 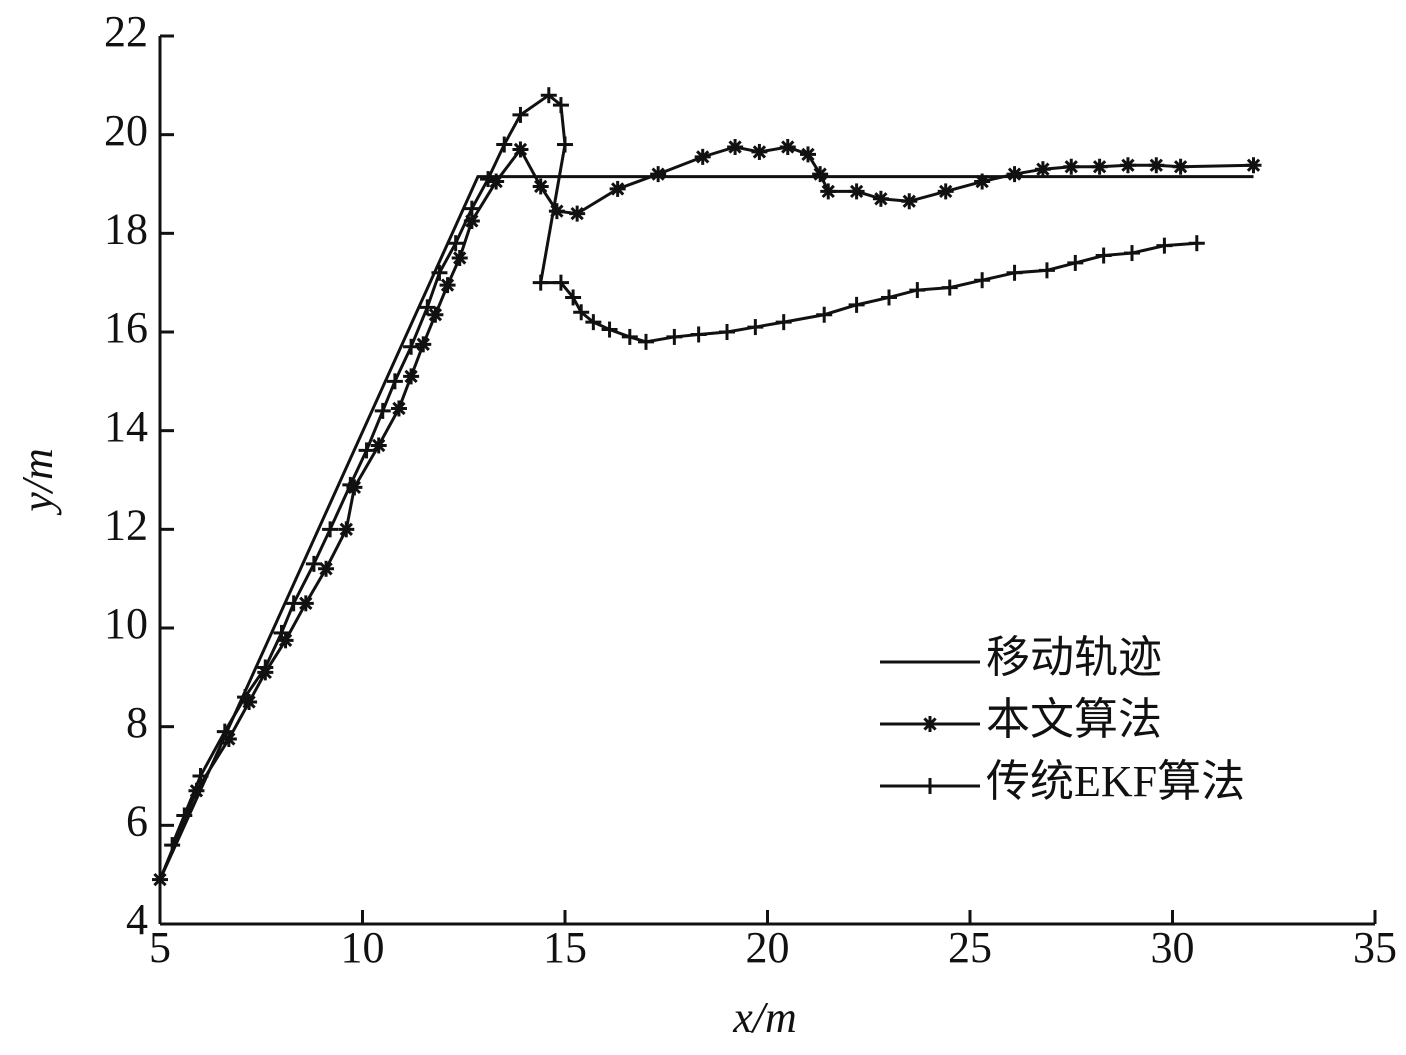 What do you see at coordinates (126, 228) in the screenshot?
I see `y-tick-label: 18` at bounding box center [126, 228].